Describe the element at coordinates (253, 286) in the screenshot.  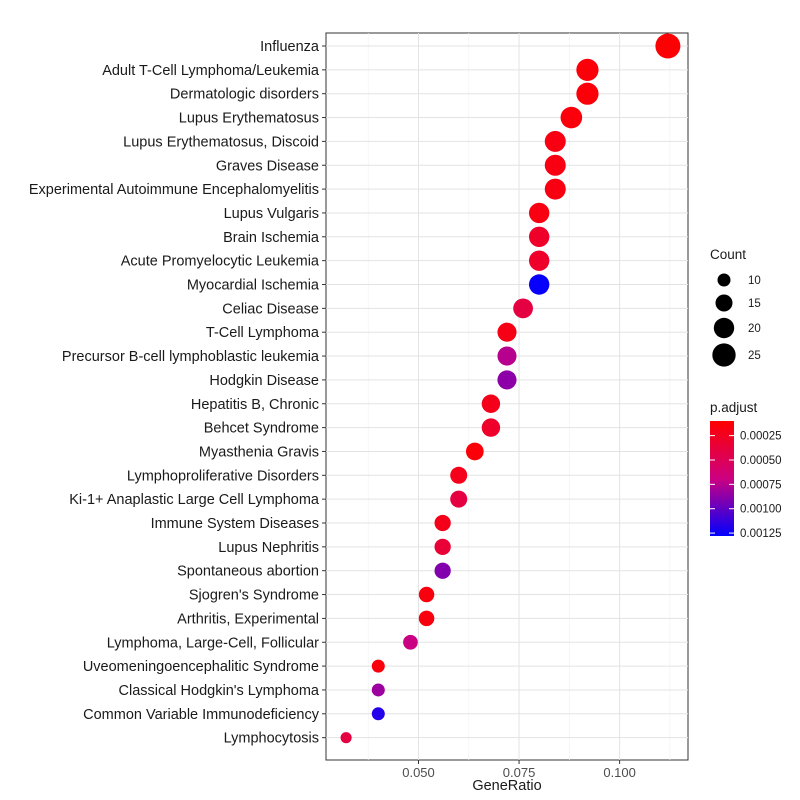
I see `category-label: Myocardial Ischemia` at that location.